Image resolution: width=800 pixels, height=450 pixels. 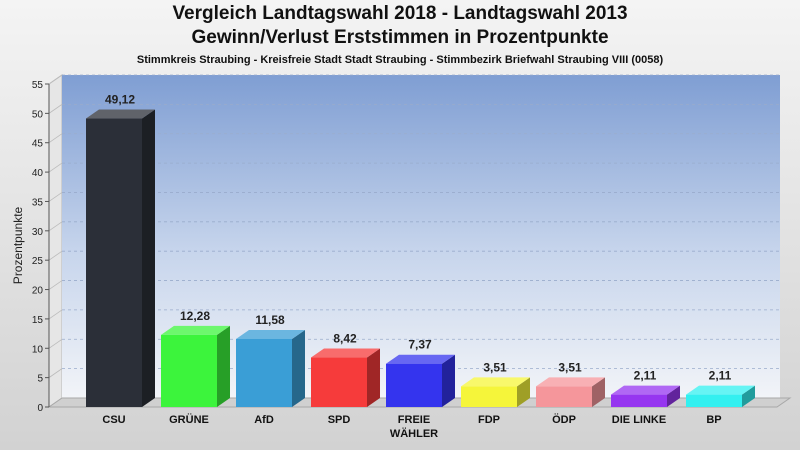 What do you see at coordinates (195, 316) in the screenshot?
I see `data-label: 12,28` at bounding box center [195, 316].